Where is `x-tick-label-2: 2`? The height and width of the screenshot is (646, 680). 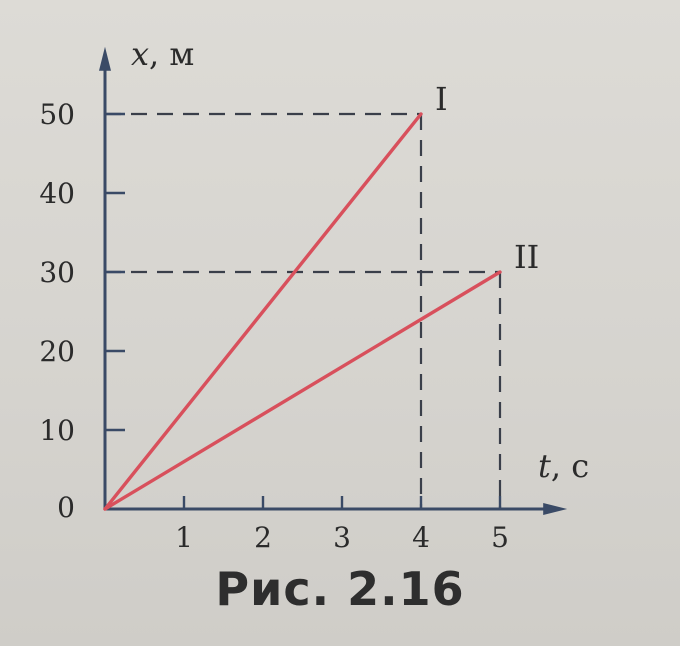
x-tick-label-2: 2 is located at coordinates (263, 537).